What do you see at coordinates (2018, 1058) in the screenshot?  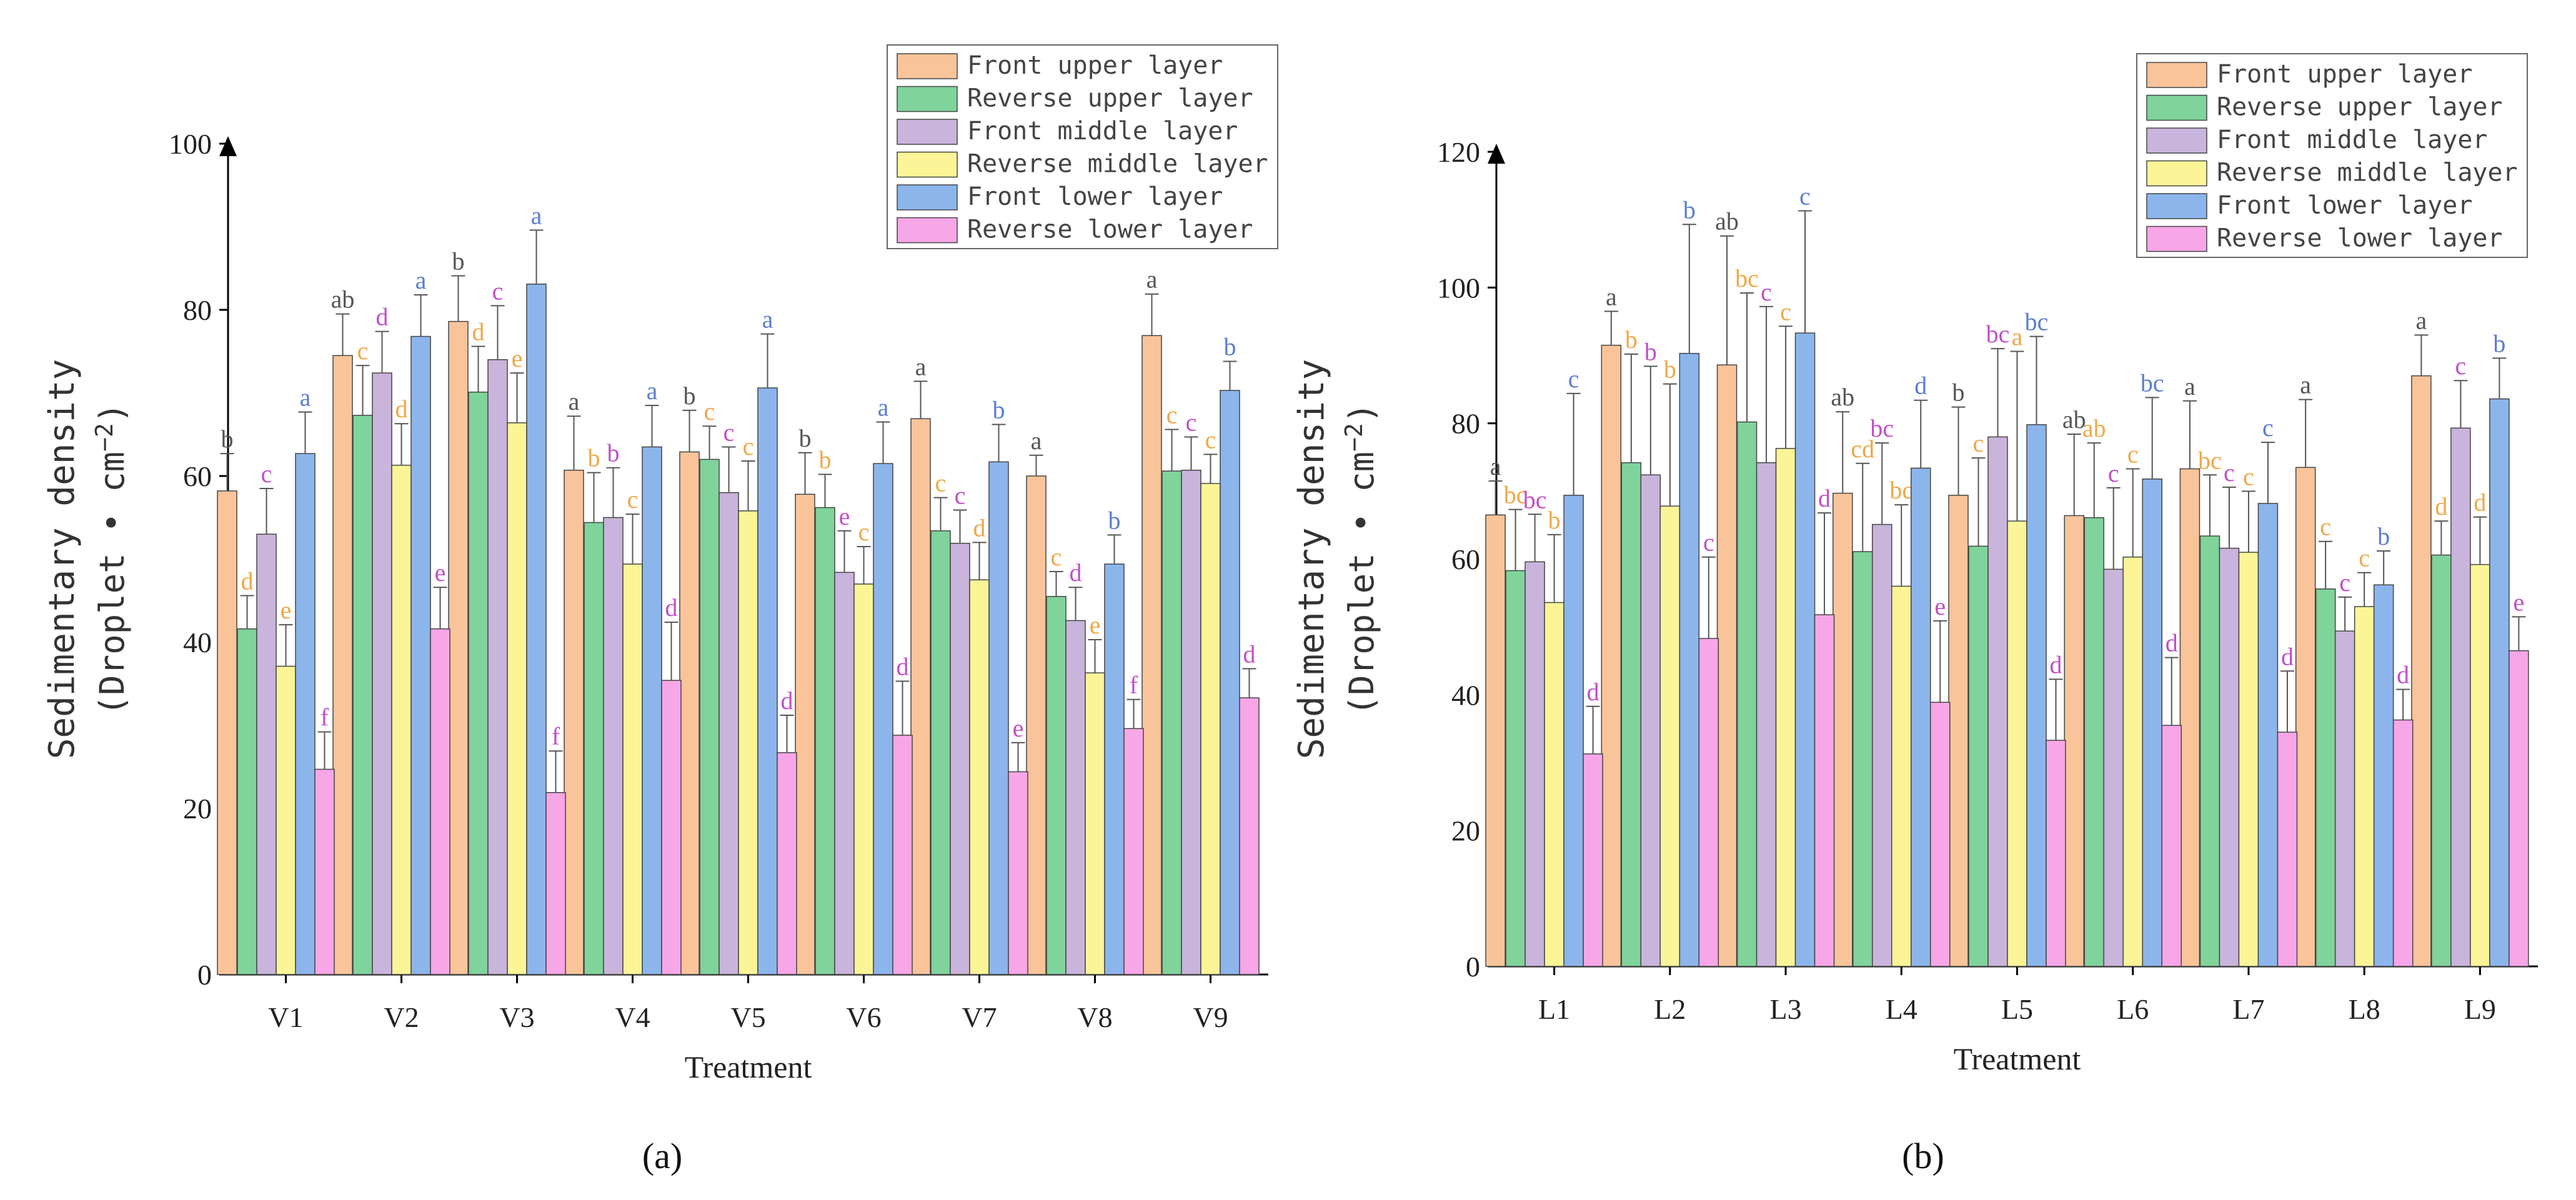 I see `x-axis-title: Treatment` at bounding box center [2018, 1058].